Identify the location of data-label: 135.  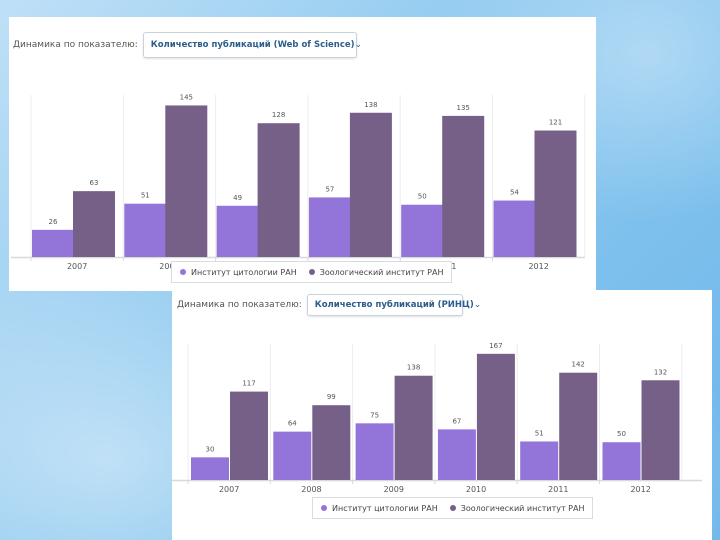
(463, 108).